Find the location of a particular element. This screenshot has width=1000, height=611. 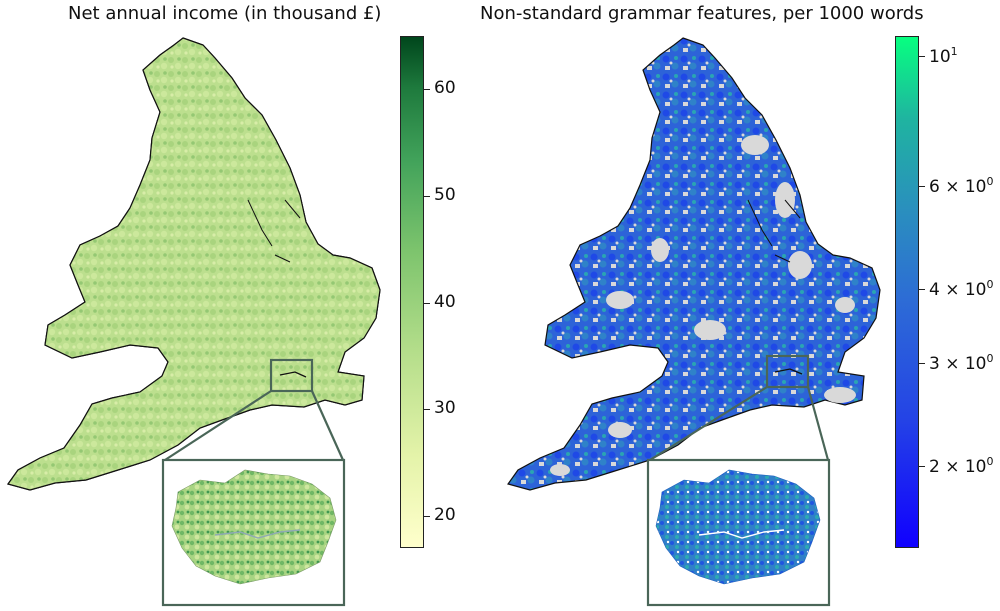

colorbar-tick-label: 101 is located at coordinates (943, 56).